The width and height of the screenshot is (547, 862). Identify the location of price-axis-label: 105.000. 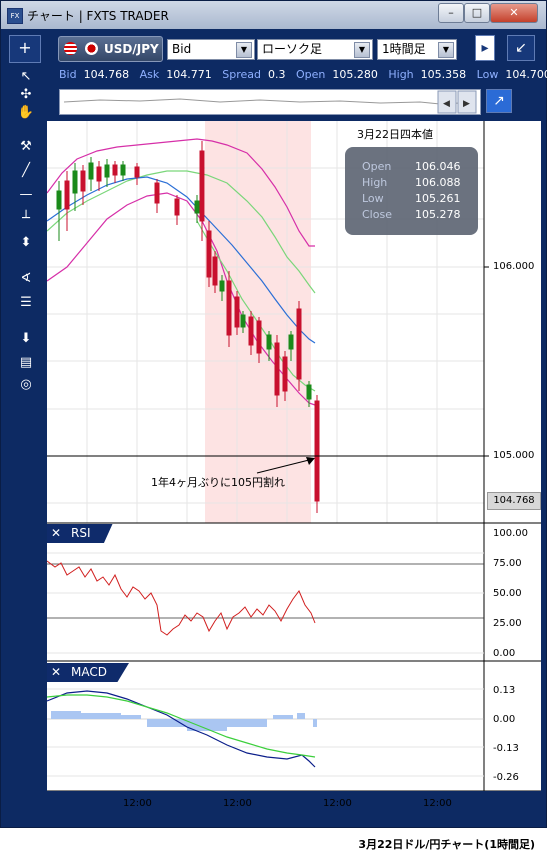
(514, 455).